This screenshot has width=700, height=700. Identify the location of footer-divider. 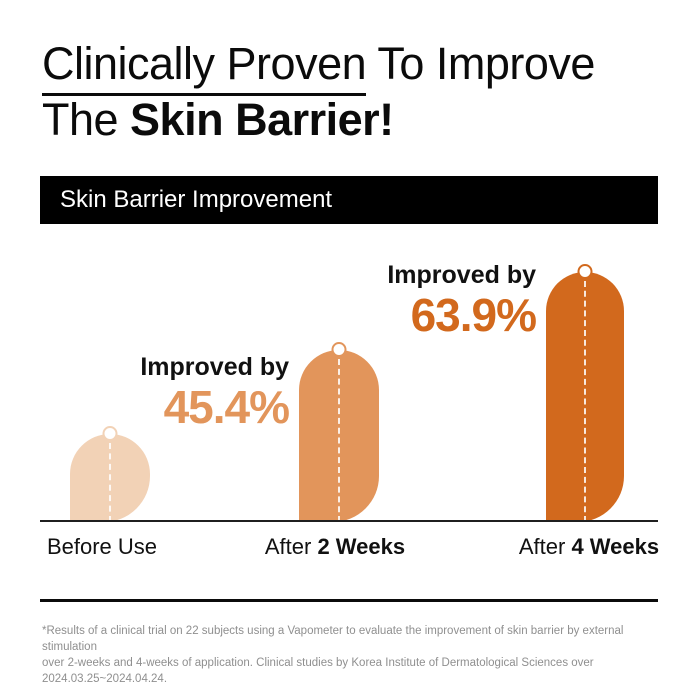
(349, 600).